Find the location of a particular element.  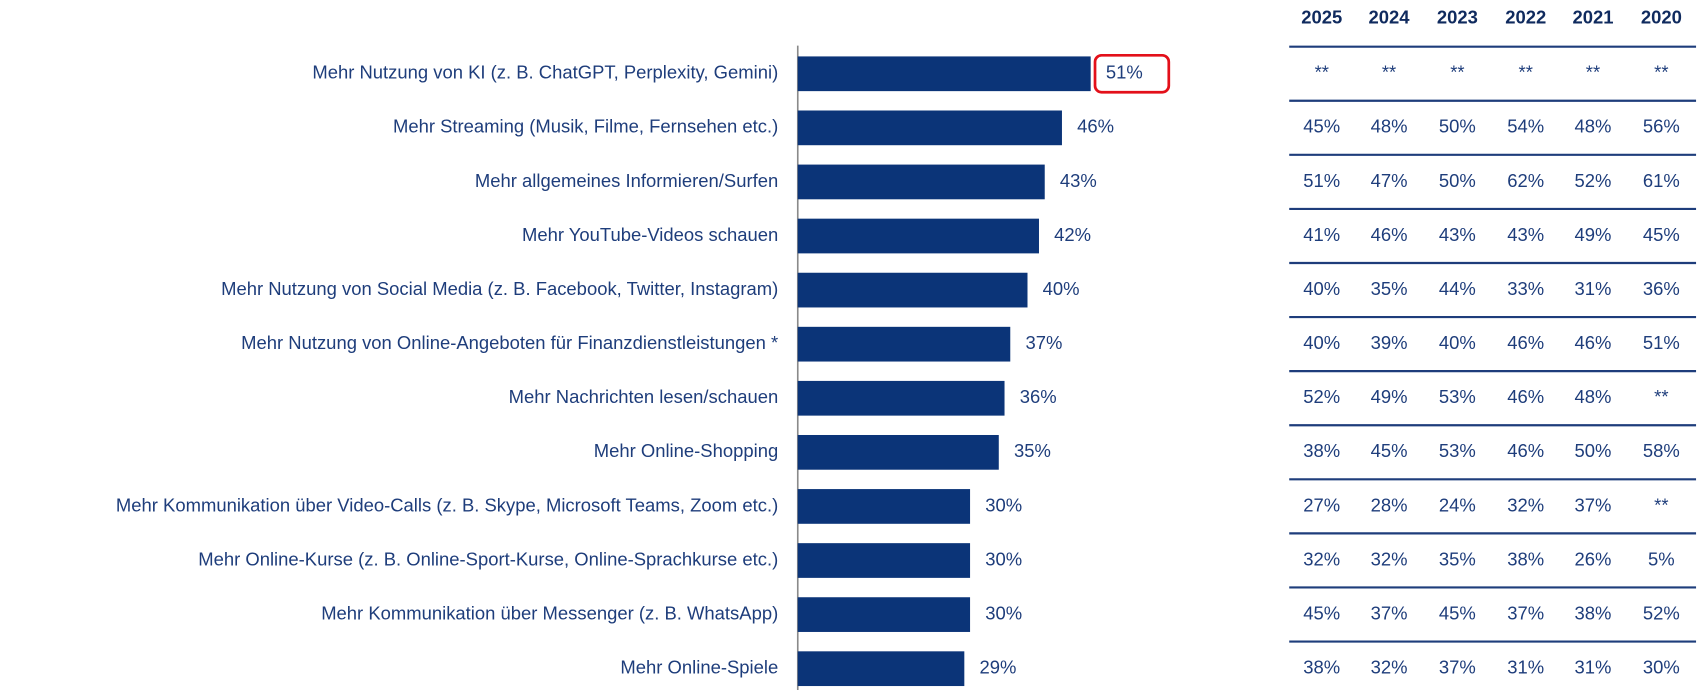

category-label: Mehr YouTube-Videos schauen is located at coordinates (650, 234).